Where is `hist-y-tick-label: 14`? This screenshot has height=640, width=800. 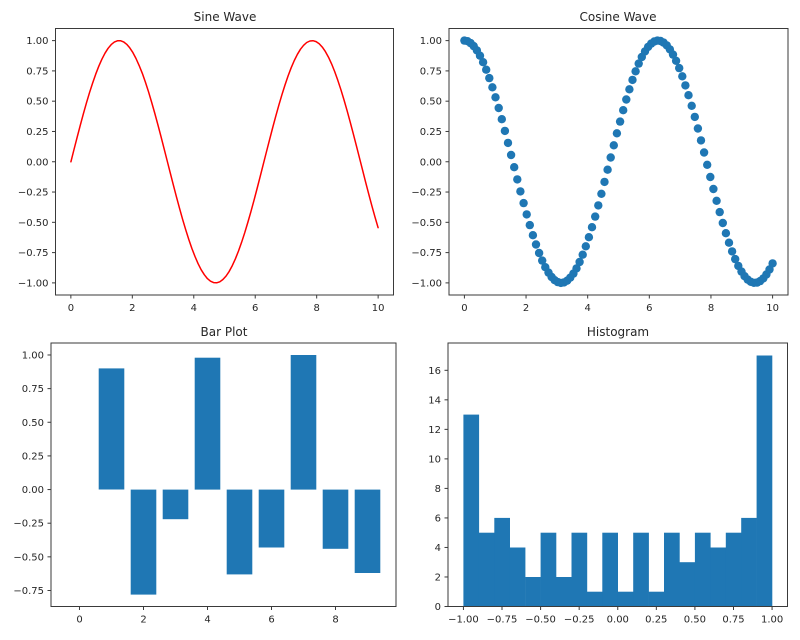 hist-y-tick-label: 14 is located at coordinates (434, 400).